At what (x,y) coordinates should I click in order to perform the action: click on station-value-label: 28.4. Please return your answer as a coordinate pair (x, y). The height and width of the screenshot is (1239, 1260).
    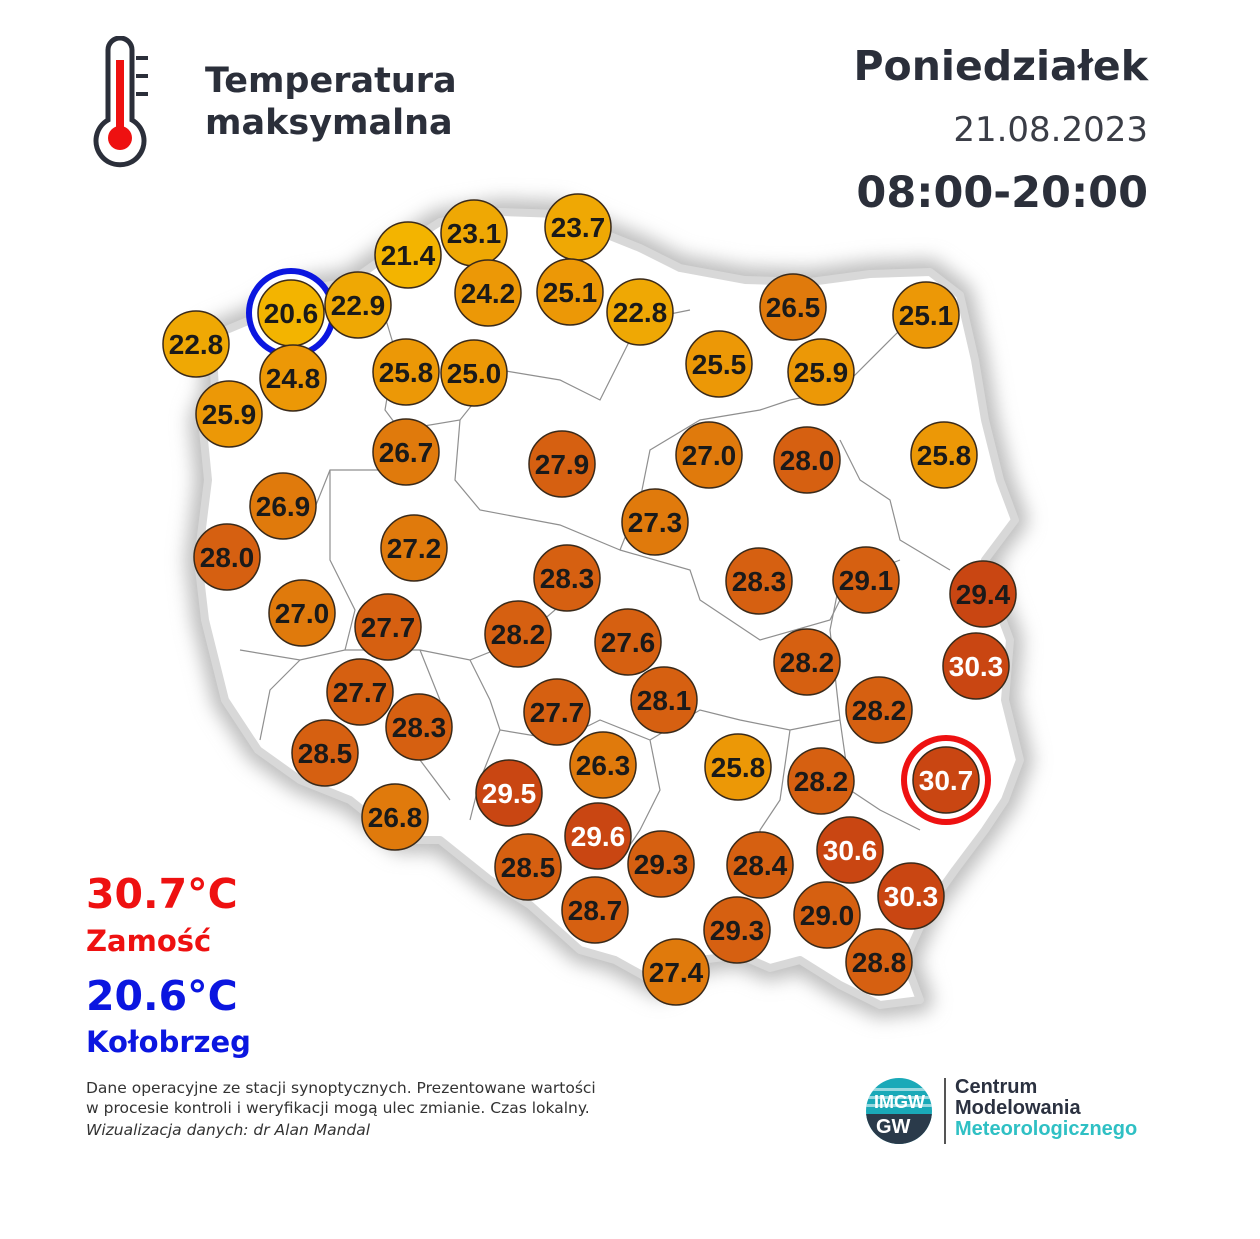
    Looking at the image, I should click on (760, 865).